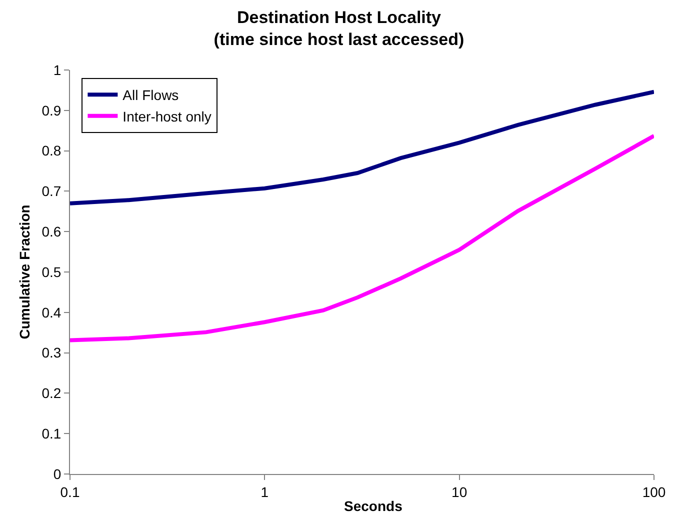  Describe the element at coordinates (52, 191) in the screenshot. I see `y-tick-label: 0.7` at that location.